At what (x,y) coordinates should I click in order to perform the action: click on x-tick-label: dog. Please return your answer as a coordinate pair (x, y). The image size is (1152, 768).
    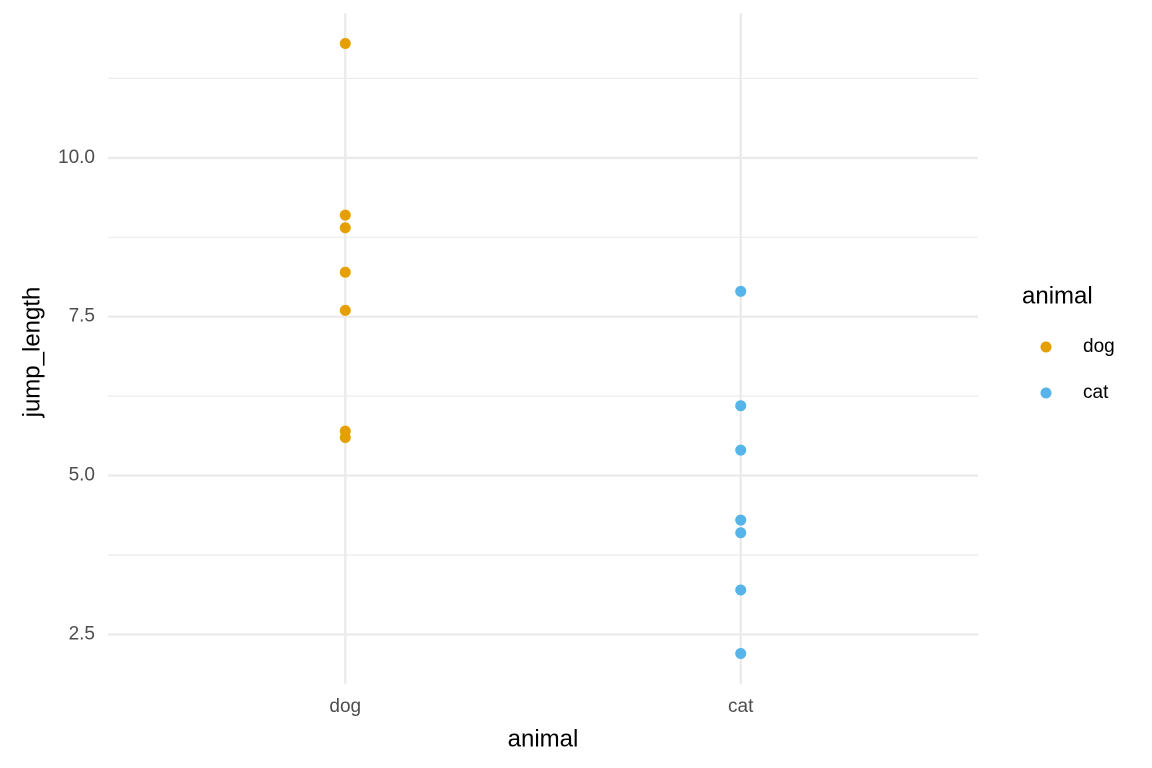
    Looking at the image, I should click on (345, 706).